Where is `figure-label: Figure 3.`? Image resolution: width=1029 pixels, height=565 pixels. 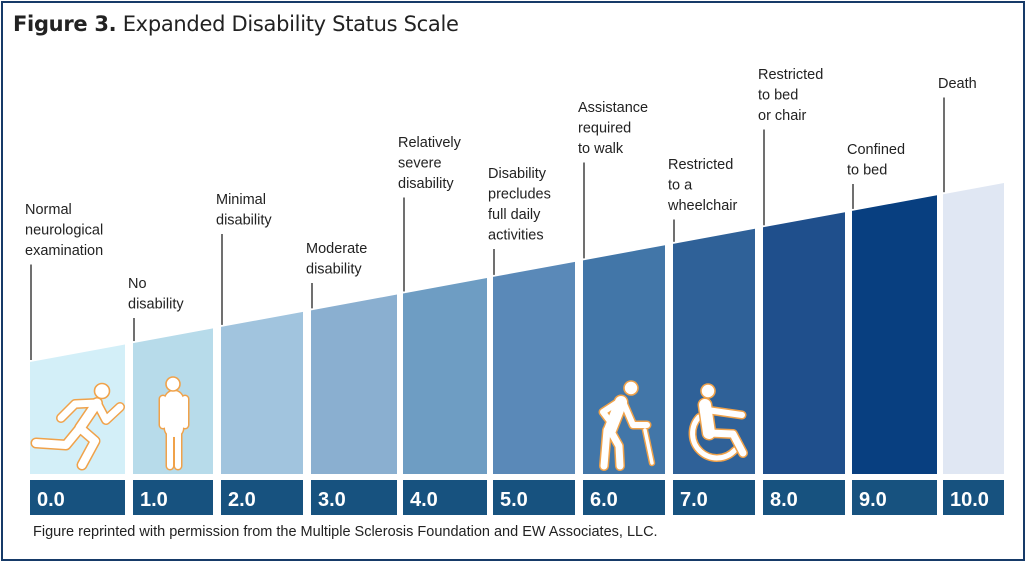 figure-label: Figure 3. is located at coordinates (65, 24).